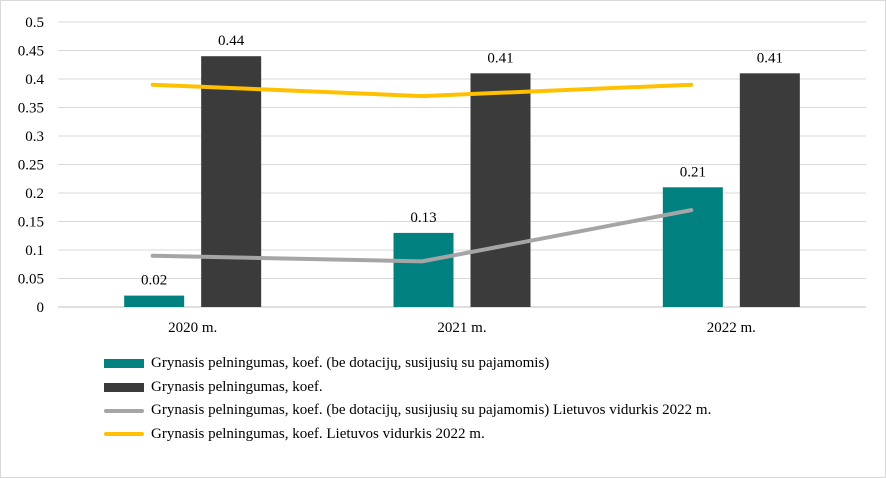  I want to click on y-tick-label: 0.1, so click(34, 251).